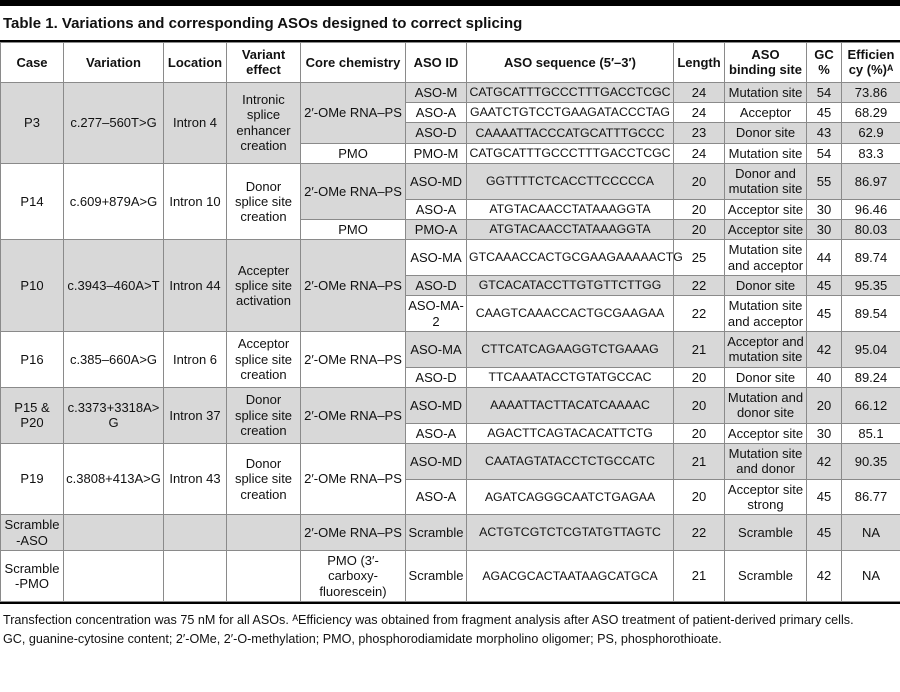 This screenshot has width=900, height=692. What do you see at coordinates (870, 62) in the screenshot?
I see `column-header-efficiency: Efficiency (%)ᴬ` at bounding box center [870, 62].